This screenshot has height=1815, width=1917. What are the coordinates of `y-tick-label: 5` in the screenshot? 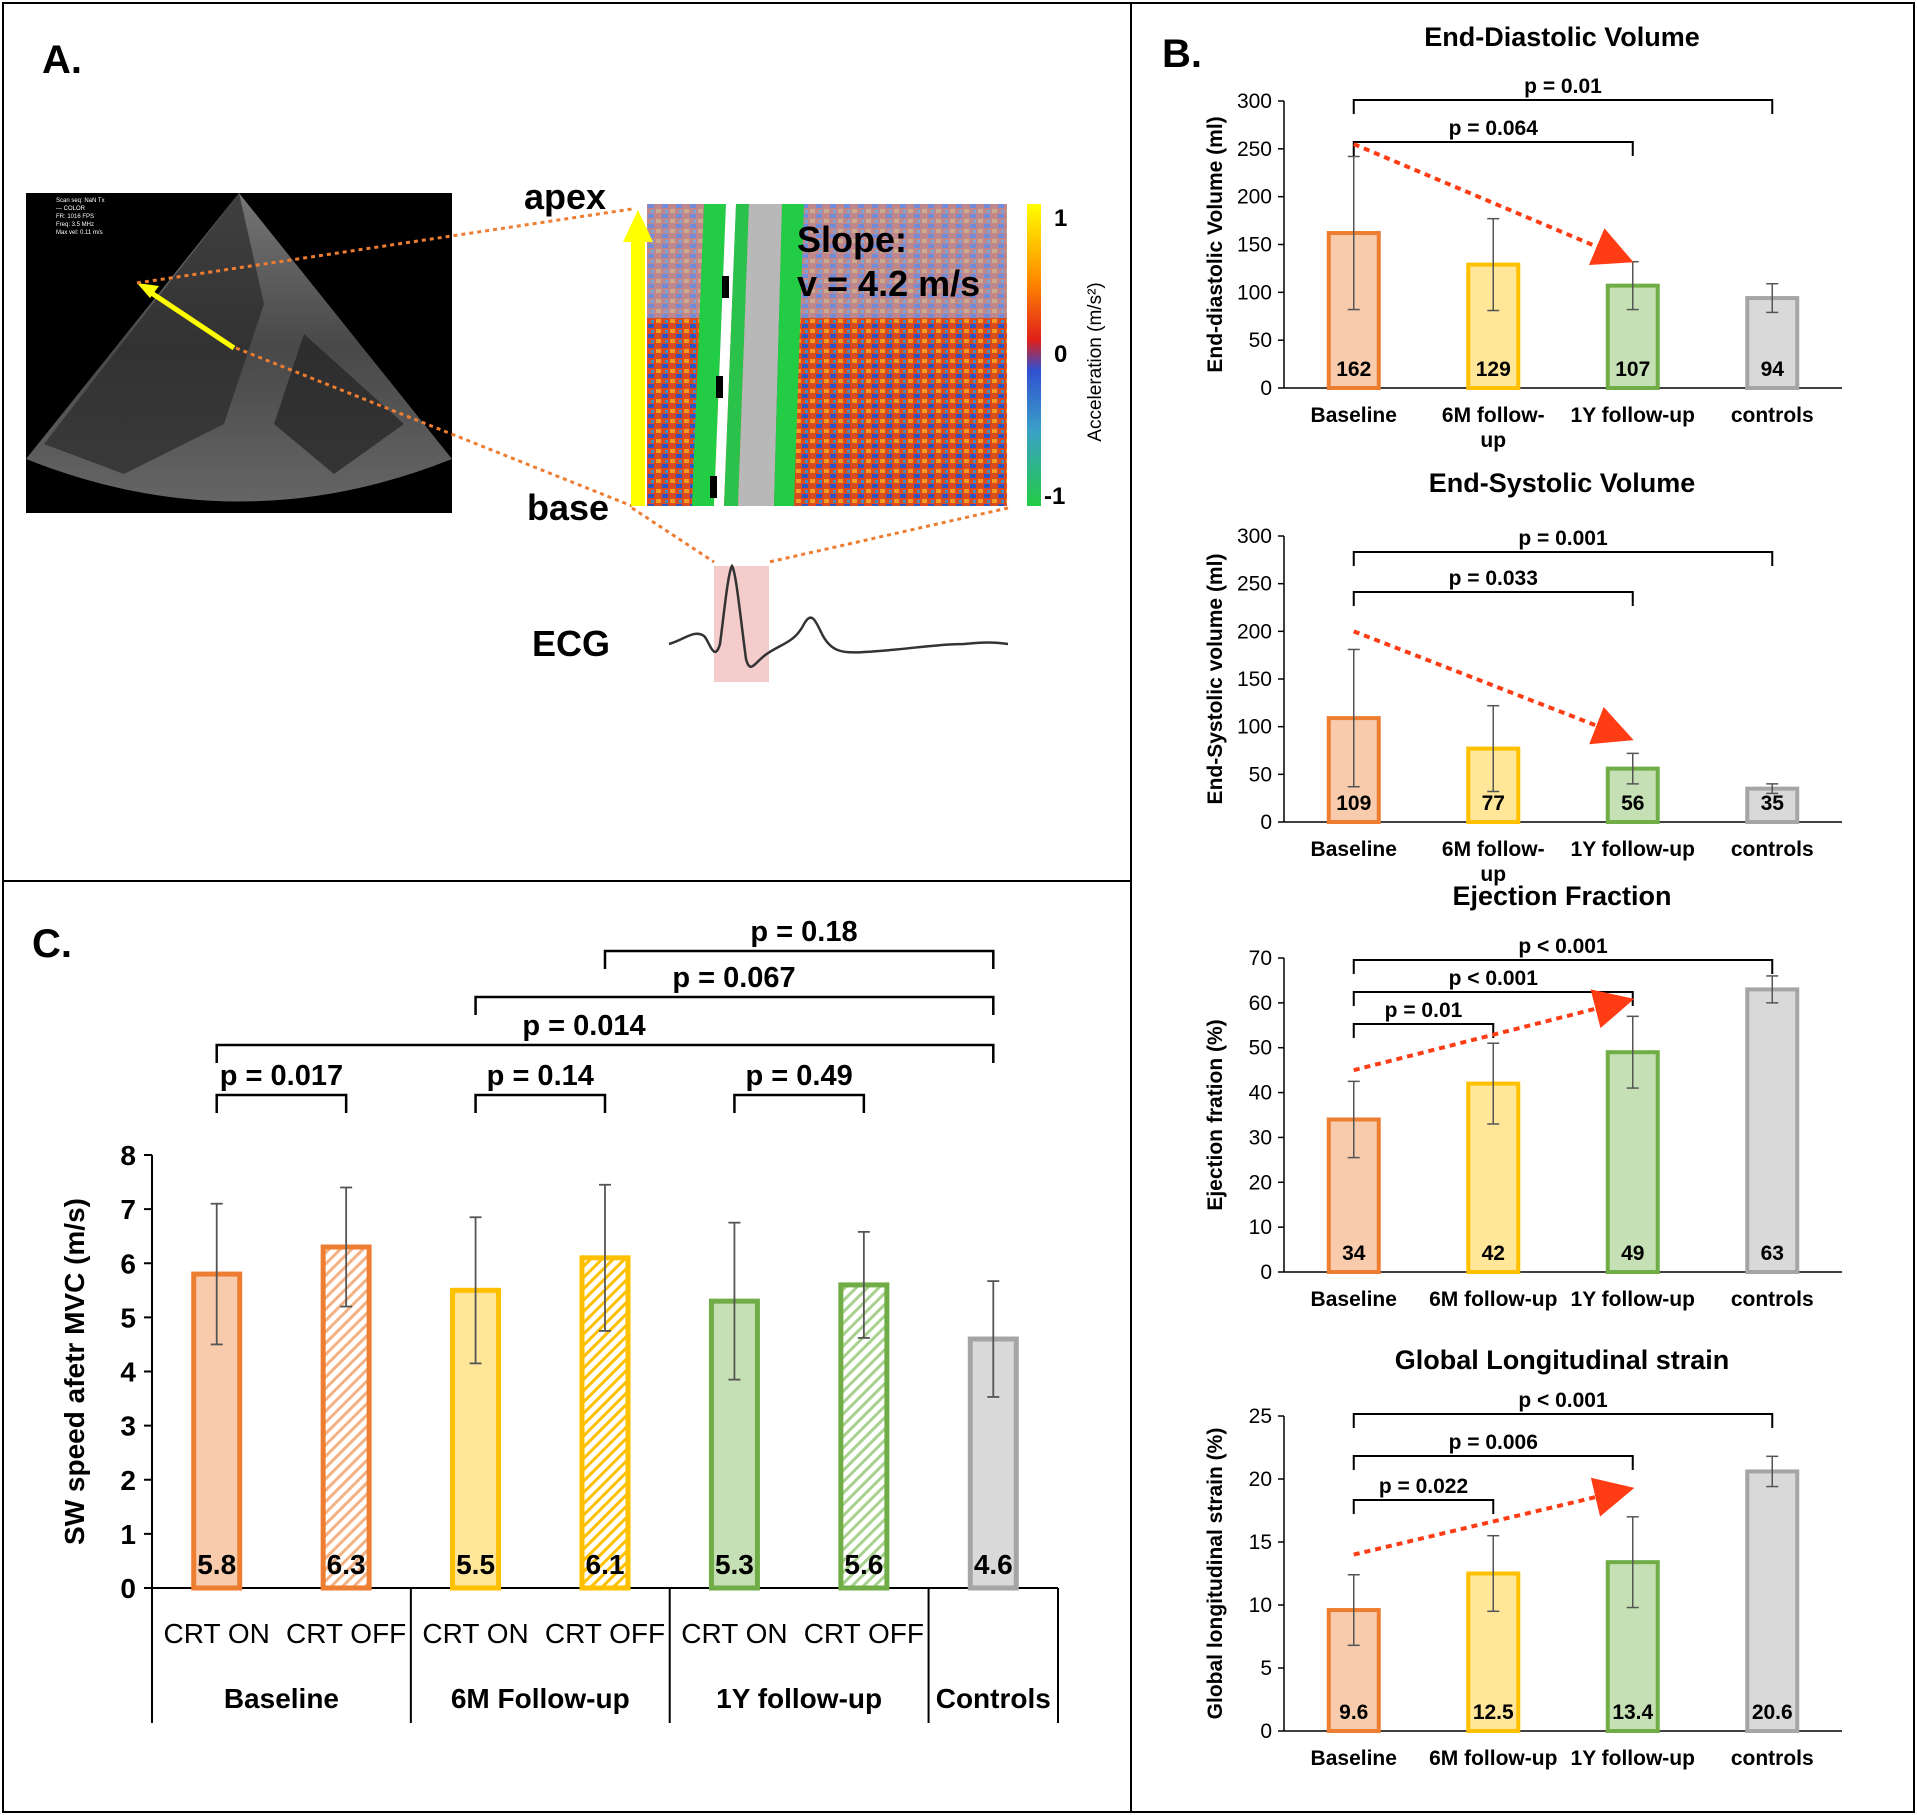 It's located at (1266, 1668).